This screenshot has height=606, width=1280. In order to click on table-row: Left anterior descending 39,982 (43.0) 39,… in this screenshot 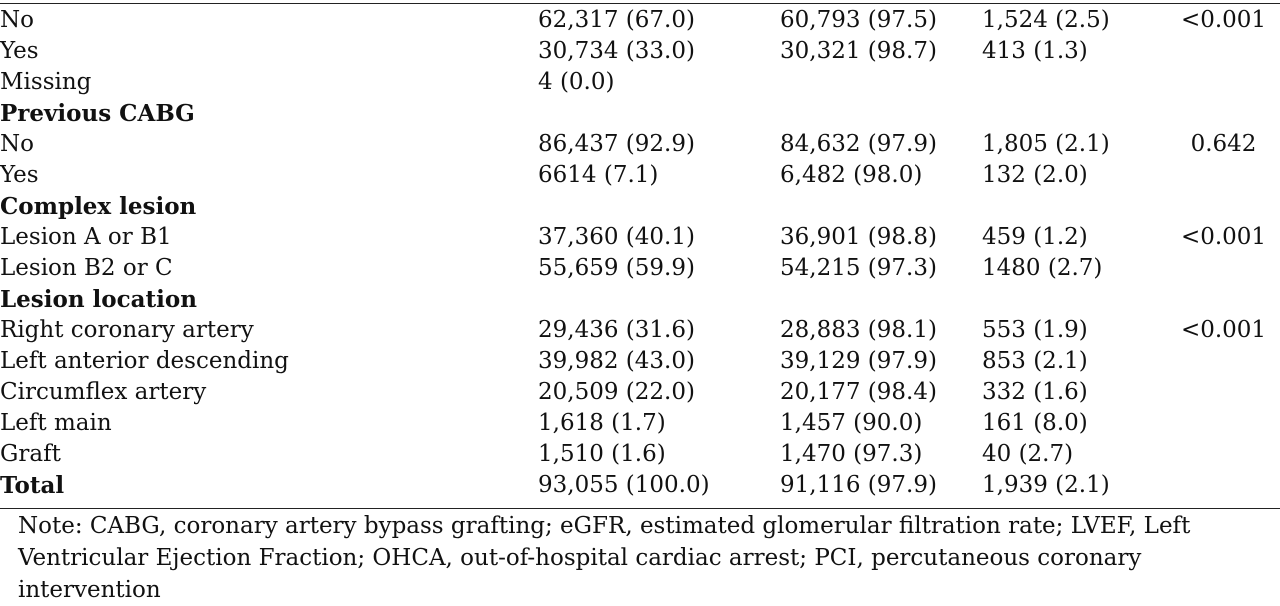, I will do `click(640, 361)`.